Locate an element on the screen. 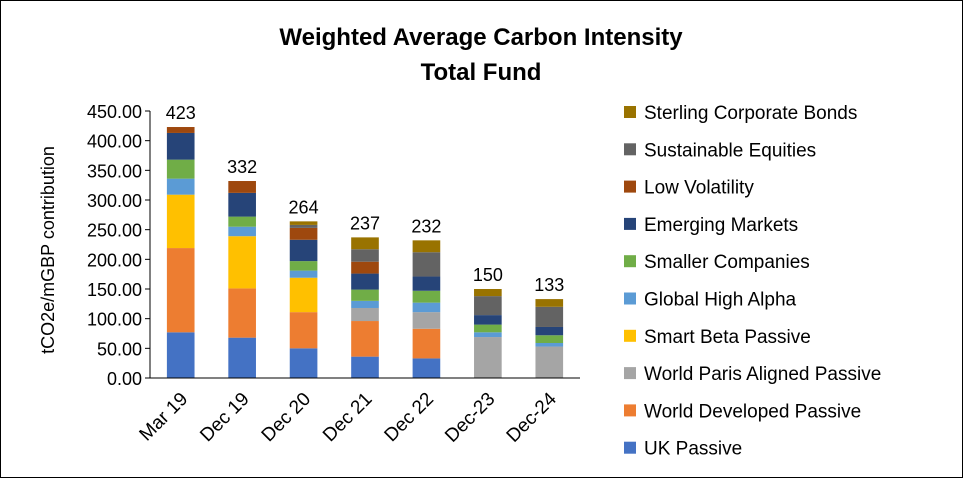 The height and width of the screenshot is (478, 963). y-tick-label: 450.00 is located at coordinates (114, 112).